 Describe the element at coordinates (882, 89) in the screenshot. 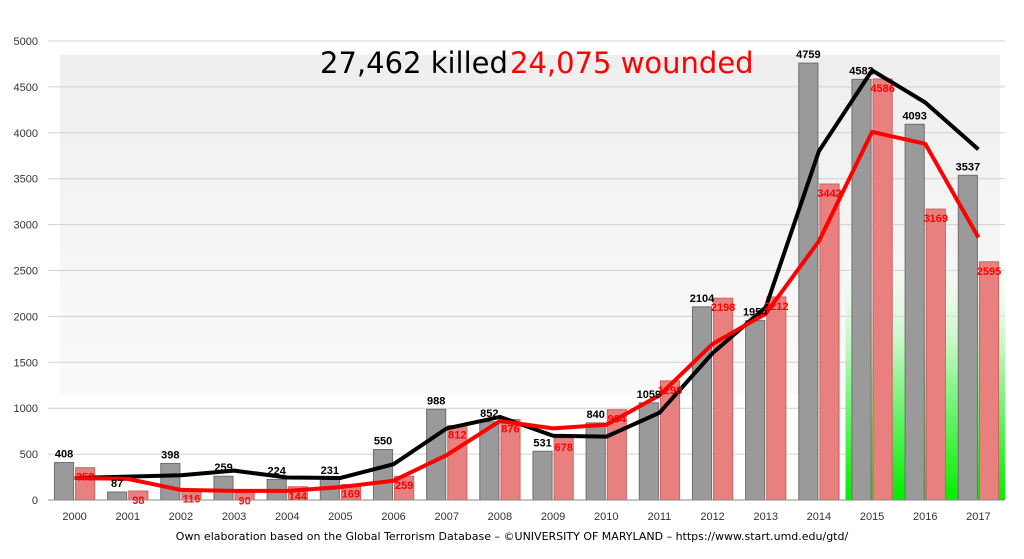

I see `wounded-data-label: 4586` at that location.